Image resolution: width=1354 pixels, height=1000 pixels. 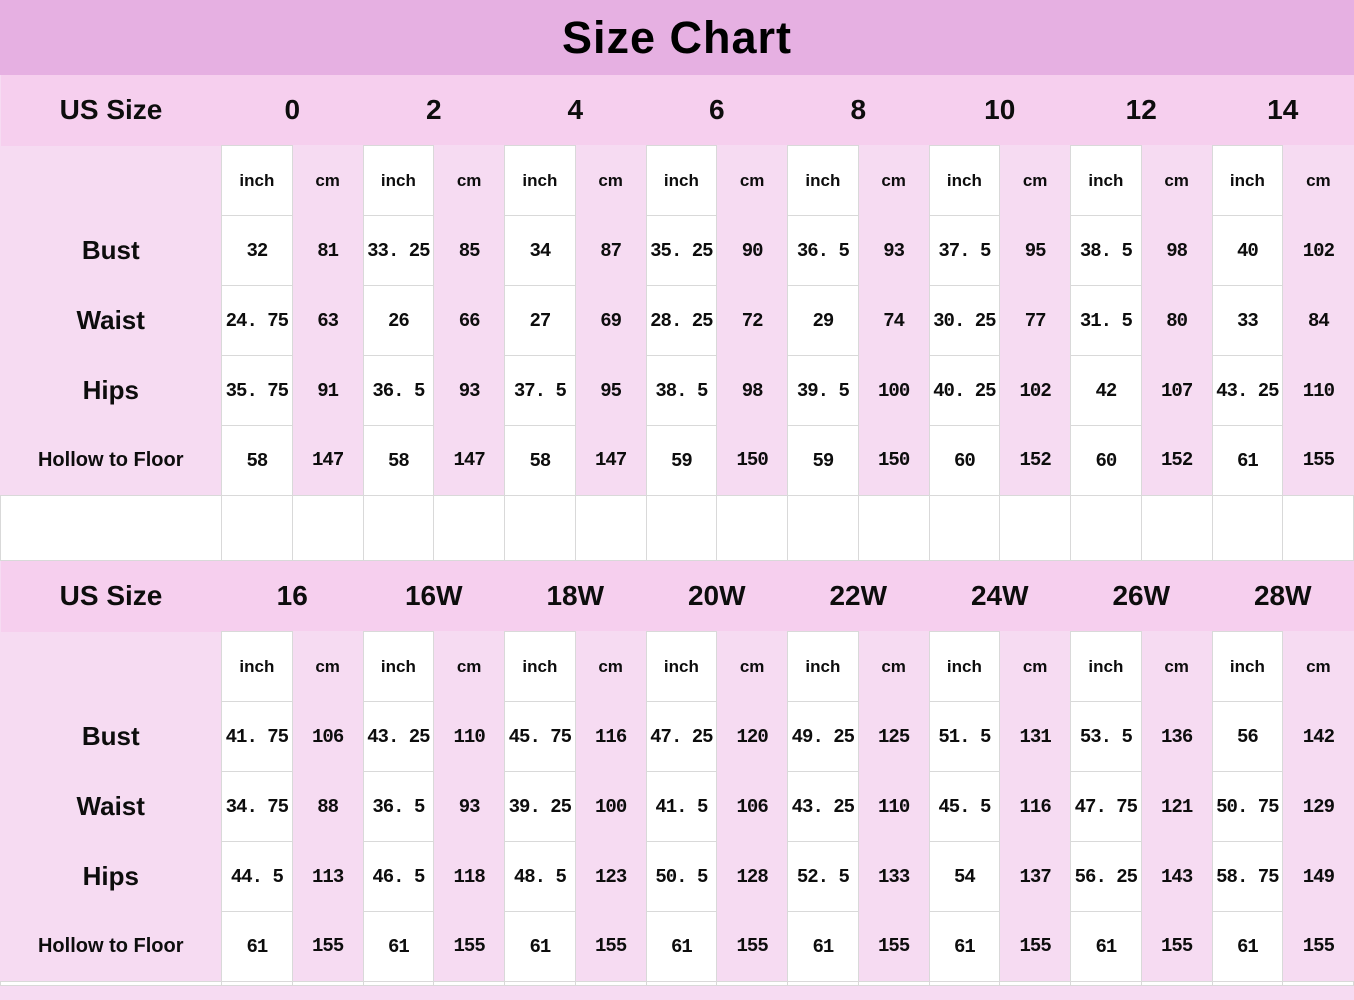 What do you see at coordinates (1106, 460) in the screenshot?
I see `value-inch: 60` at bounding box center [1106, 460].